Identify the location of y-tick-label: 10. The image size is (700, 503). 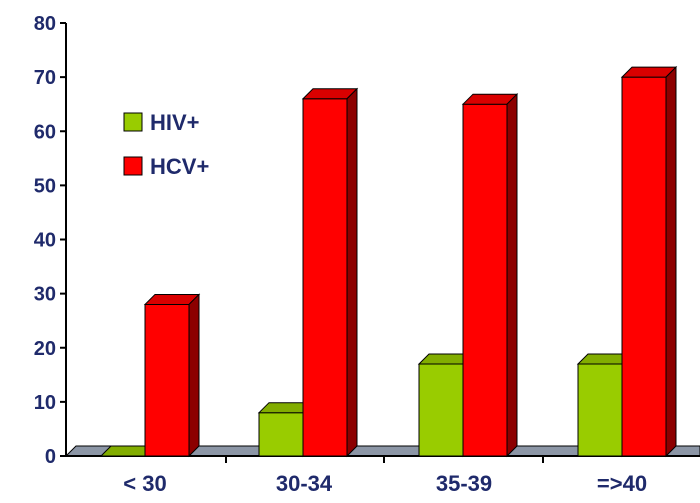
(45, 403).